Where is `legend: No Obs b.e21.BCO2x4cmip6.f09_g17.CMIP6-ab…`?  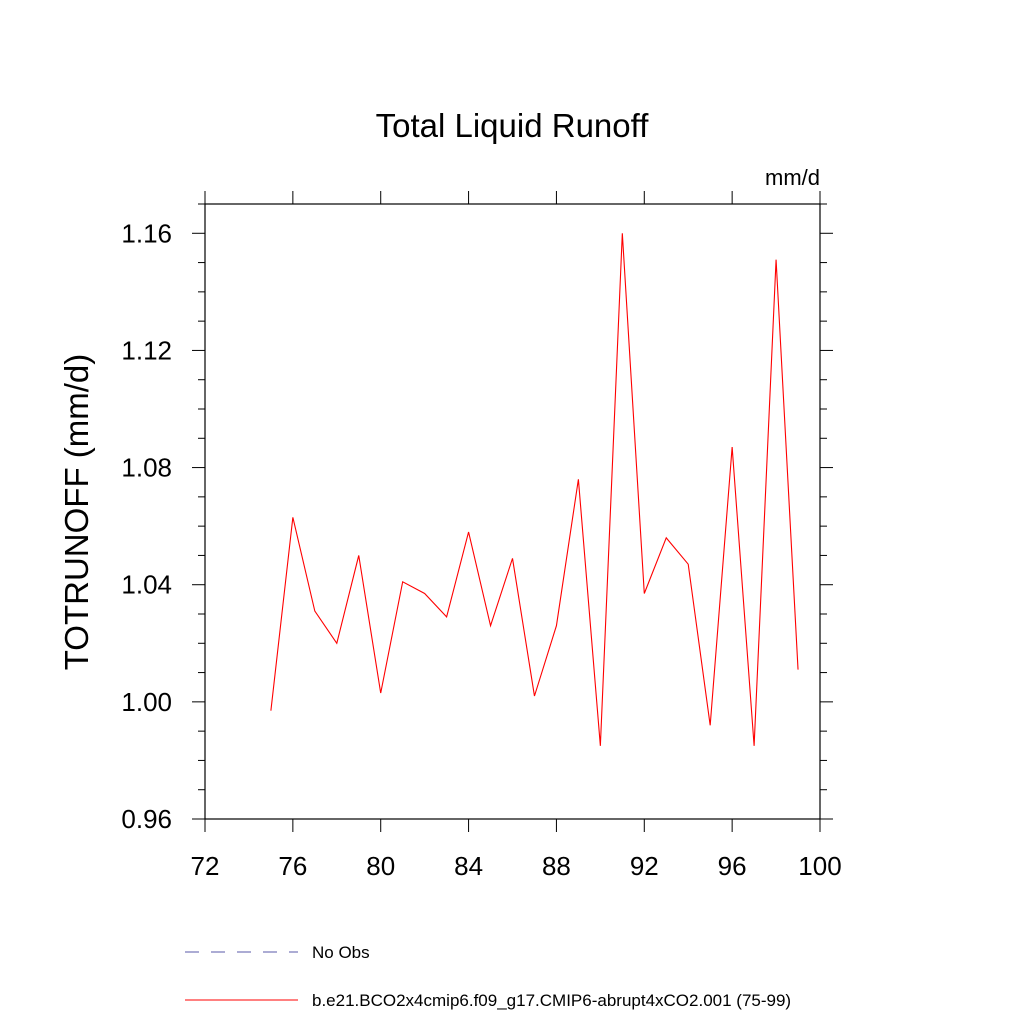 legend: No Obs b.e21.BCO2x4cmip6.f09_g17.CMIP6-ab… is located at coordinates (488, 976).